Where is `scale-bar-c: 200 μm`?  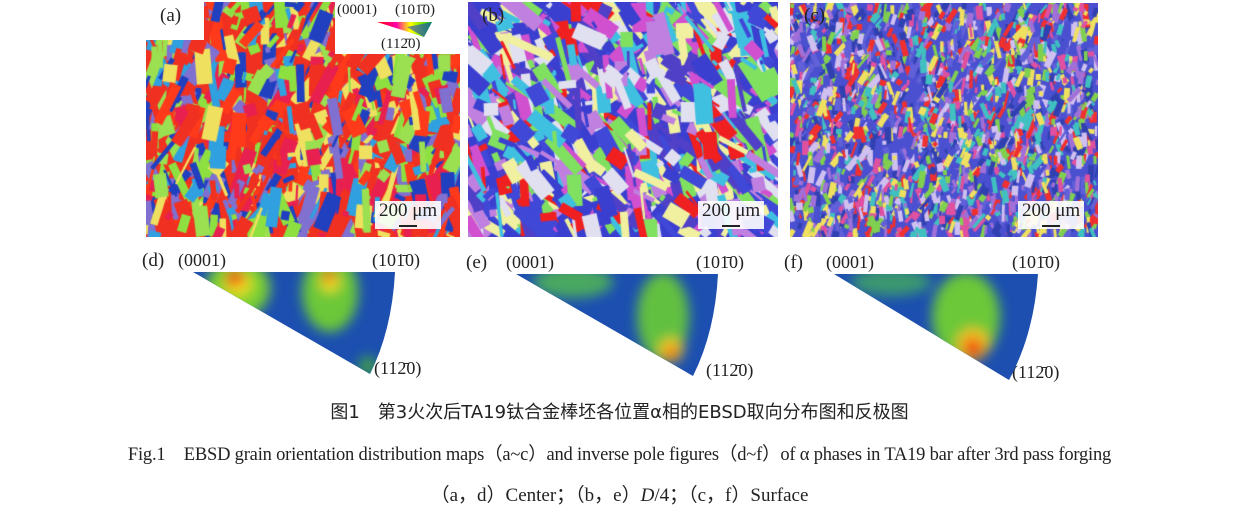
scale-bar-c: 200 μm is located at coordinates (1051, 215).